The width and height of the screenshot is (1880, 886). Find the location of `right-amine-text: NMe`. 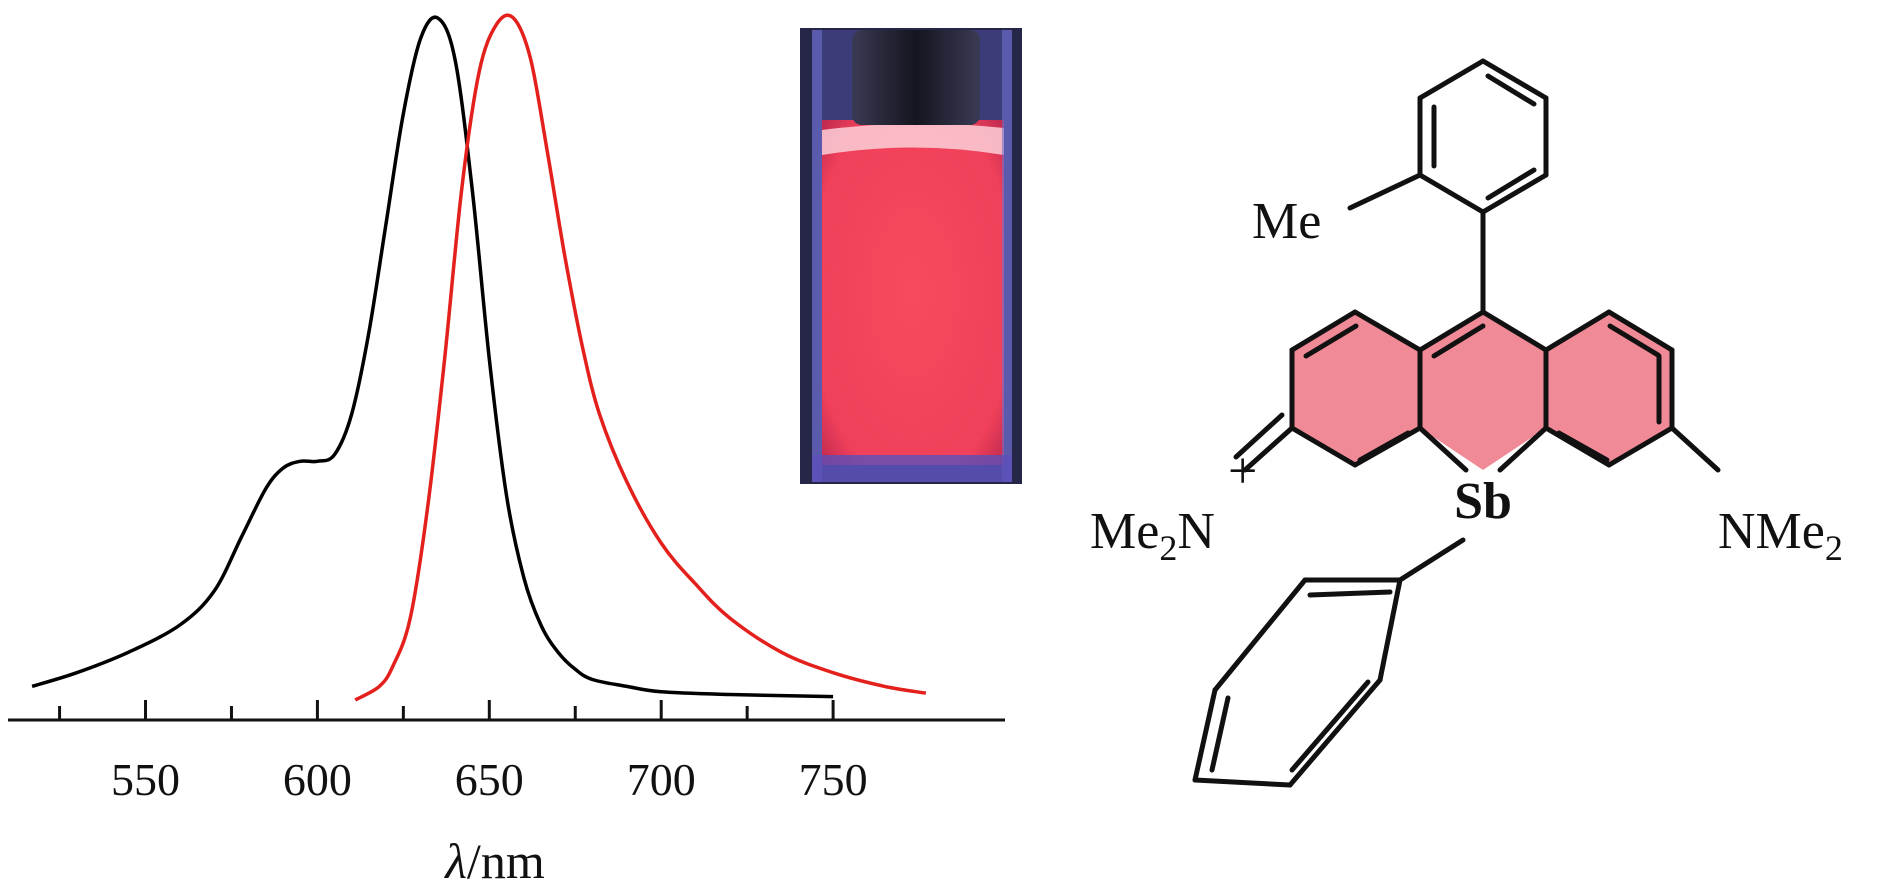

right-amine-text: NMe is located at coordinates (1771, 531).